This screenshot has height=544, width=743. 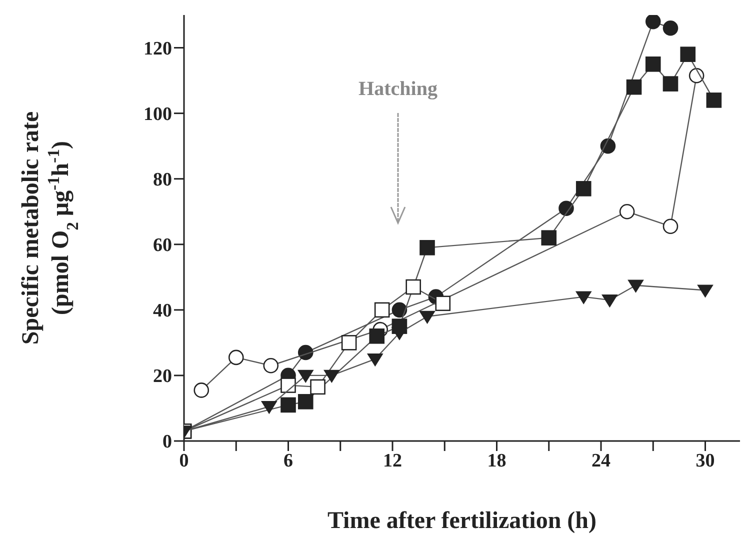 What do you see at coordinates (705, 461) in the screenshot?
I see `x-tick-label: 30` at bounding box center [705, 461].